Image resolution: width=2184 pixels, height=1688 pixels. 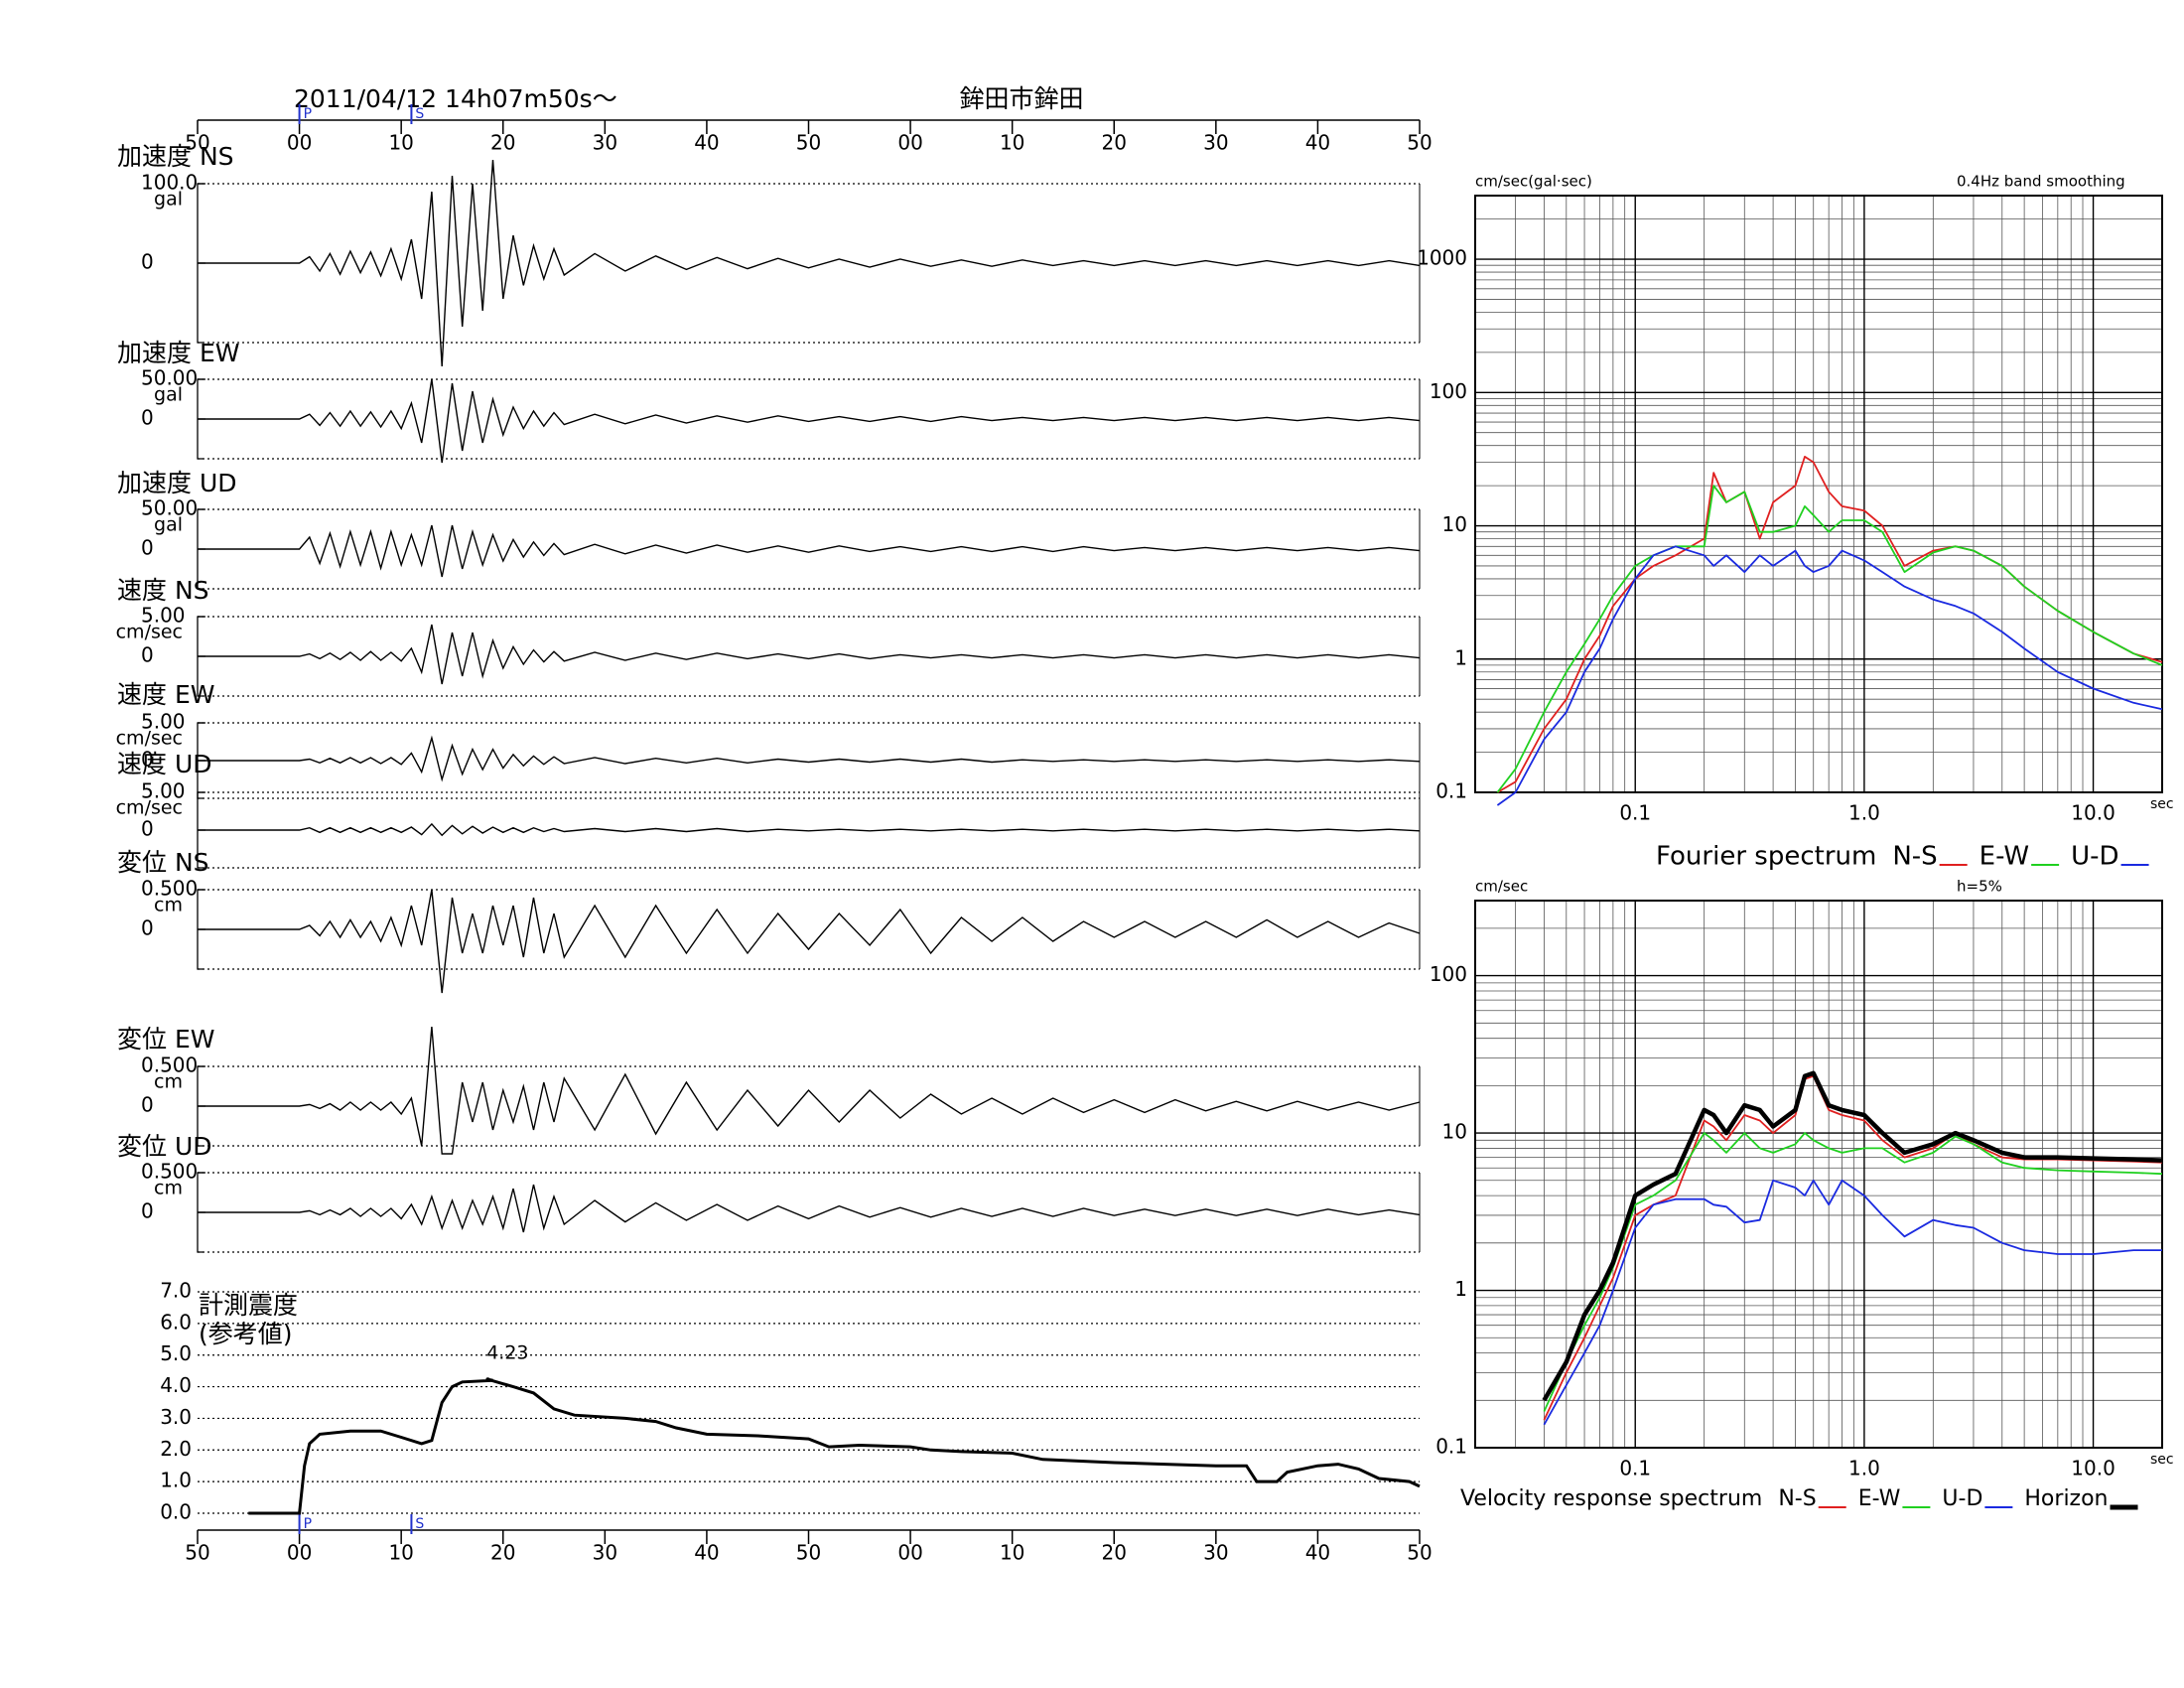 I want to click on x-tick-label: 1.0, so click(x=1864, y=1468).